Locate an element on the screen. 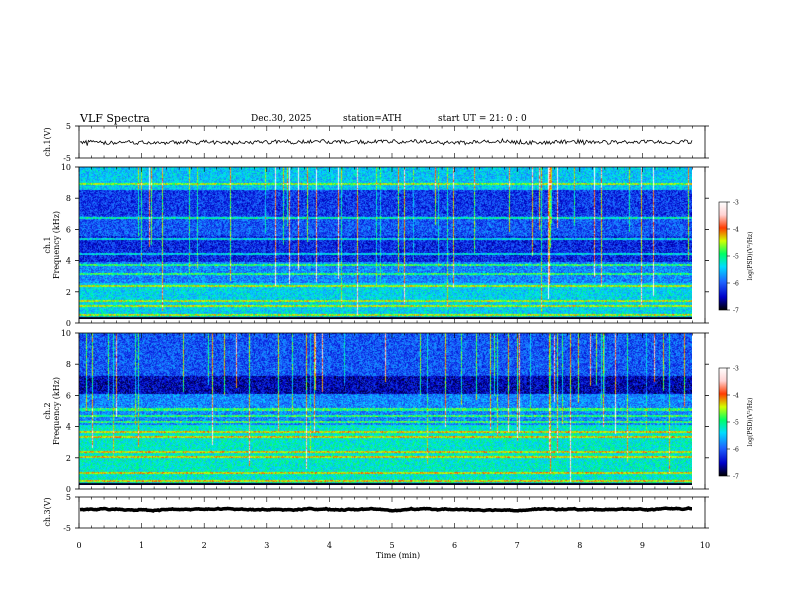  station-label: station=ATH is located at coordinates (372, 119).